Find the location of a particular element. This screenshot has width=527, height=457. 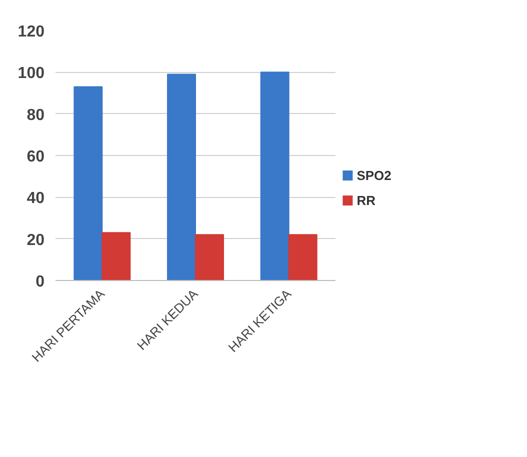

legend-label: SPO2 is located at coordinates (374, 175).